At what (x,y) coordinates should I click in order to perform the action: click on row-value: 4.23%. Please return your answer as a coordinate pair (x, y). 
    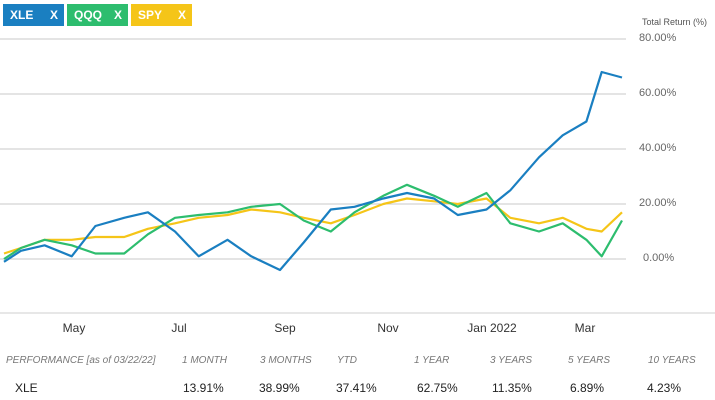
    Looking at the image, I should click on (664, 388).